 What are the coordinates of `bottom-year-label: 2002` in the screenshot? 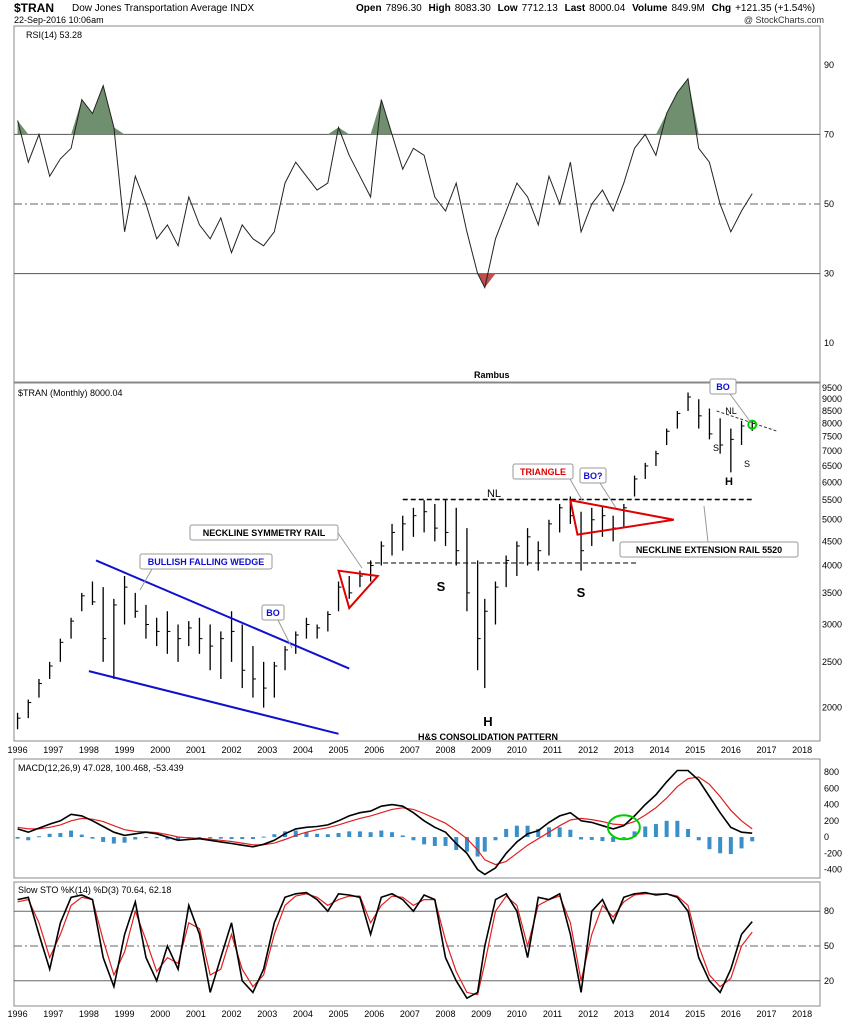 It's located at (232, 1014).